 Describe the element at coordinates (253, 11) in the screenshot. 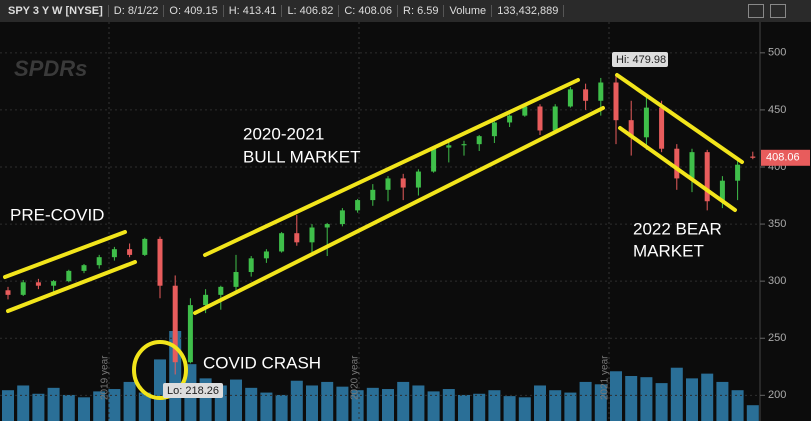

I see `header-item: H: 413.41` at that location.